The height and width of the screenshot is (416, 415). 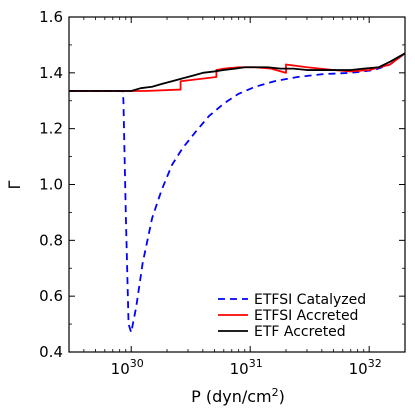 I want to click on y-tick-label-1: 0.6, so click(x=51, y=296).